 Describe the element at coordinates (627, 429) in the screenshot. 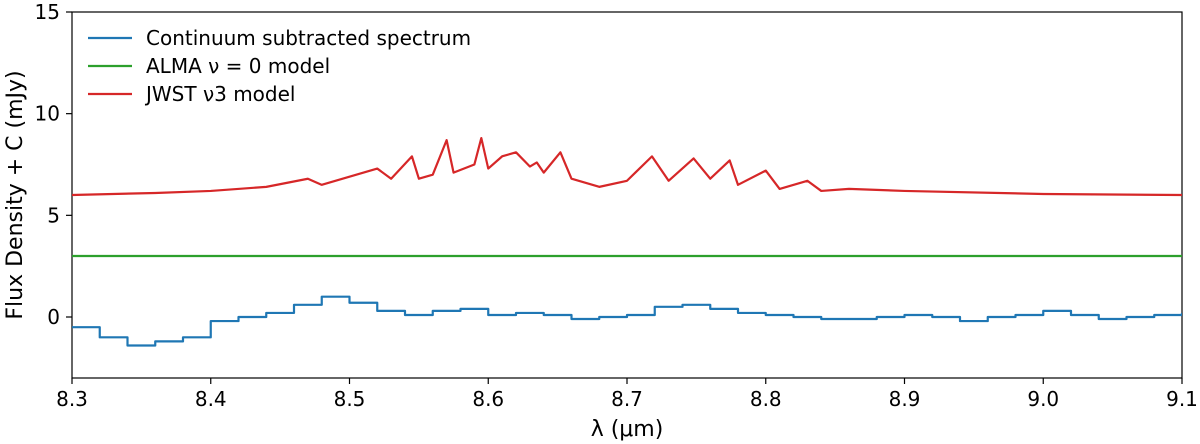

I see `x-axis-label: λ (μm)` at that location.